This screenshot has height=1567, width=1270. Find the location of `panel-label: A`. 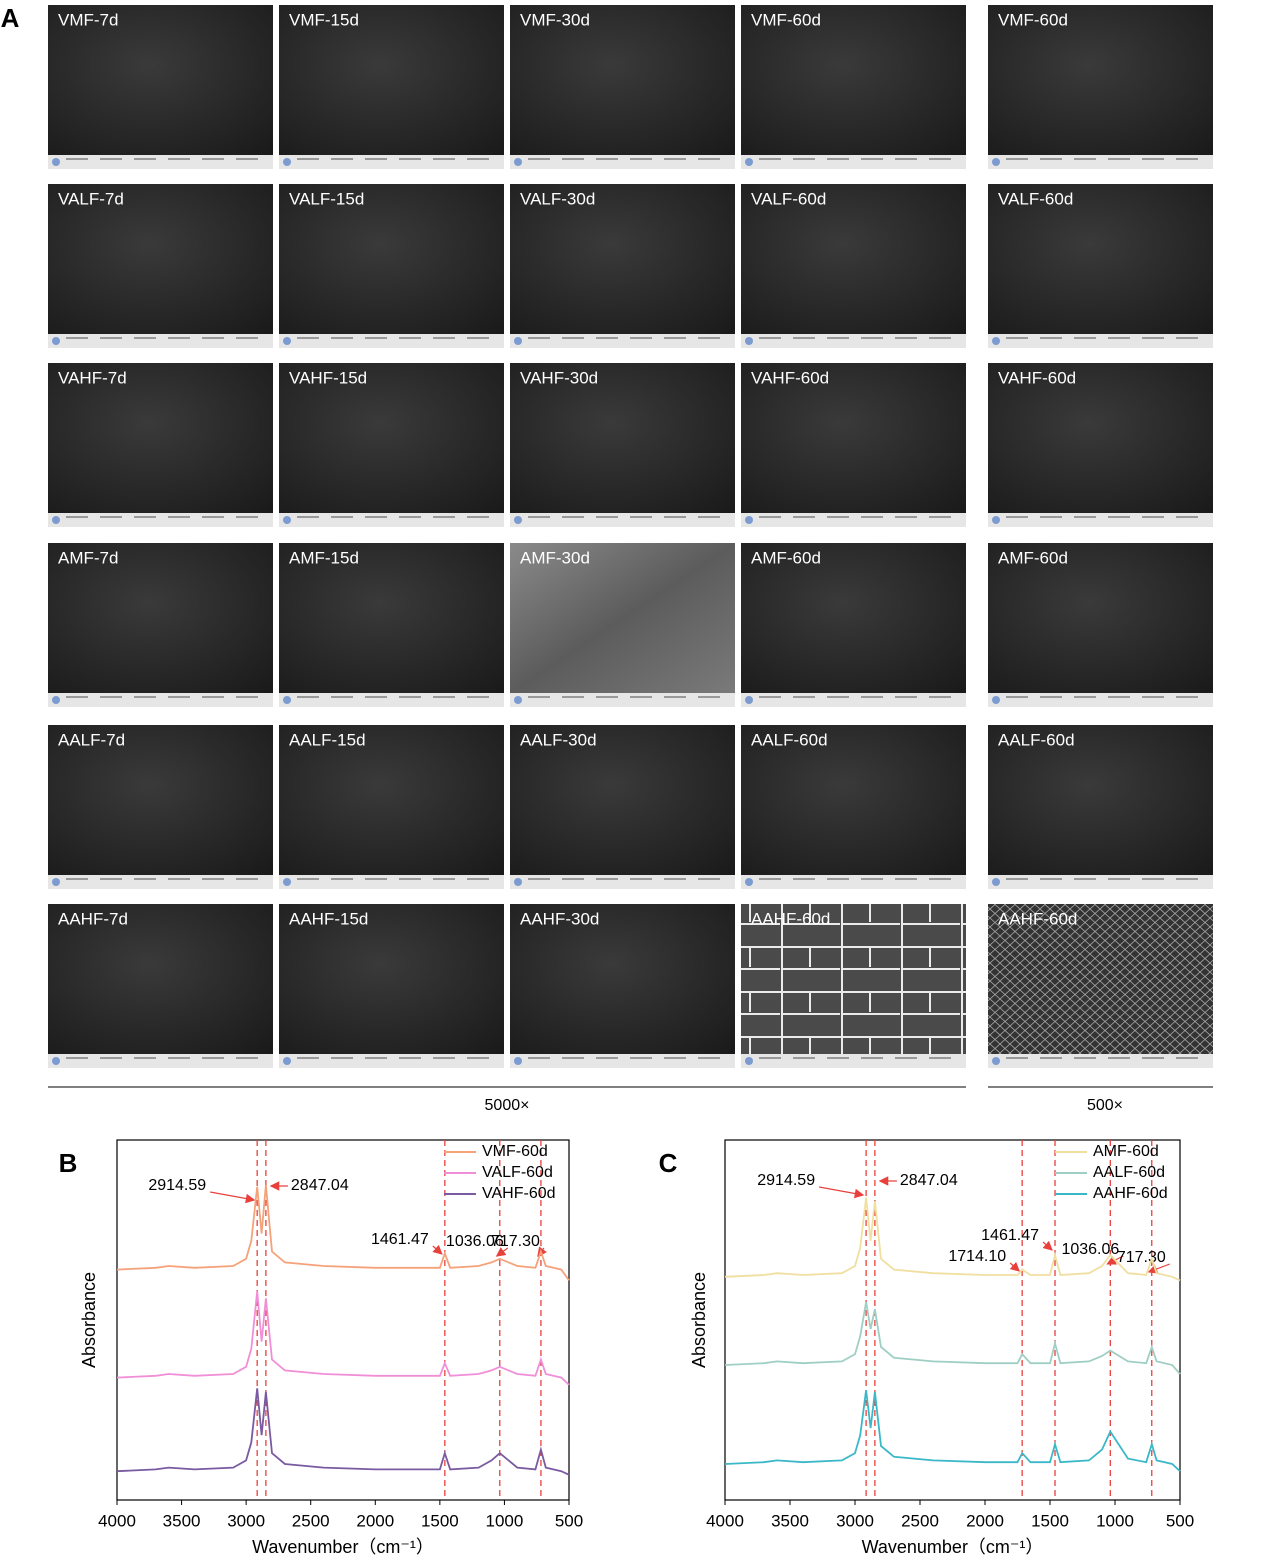

panel-label: A is located at coordinates (10, 18).